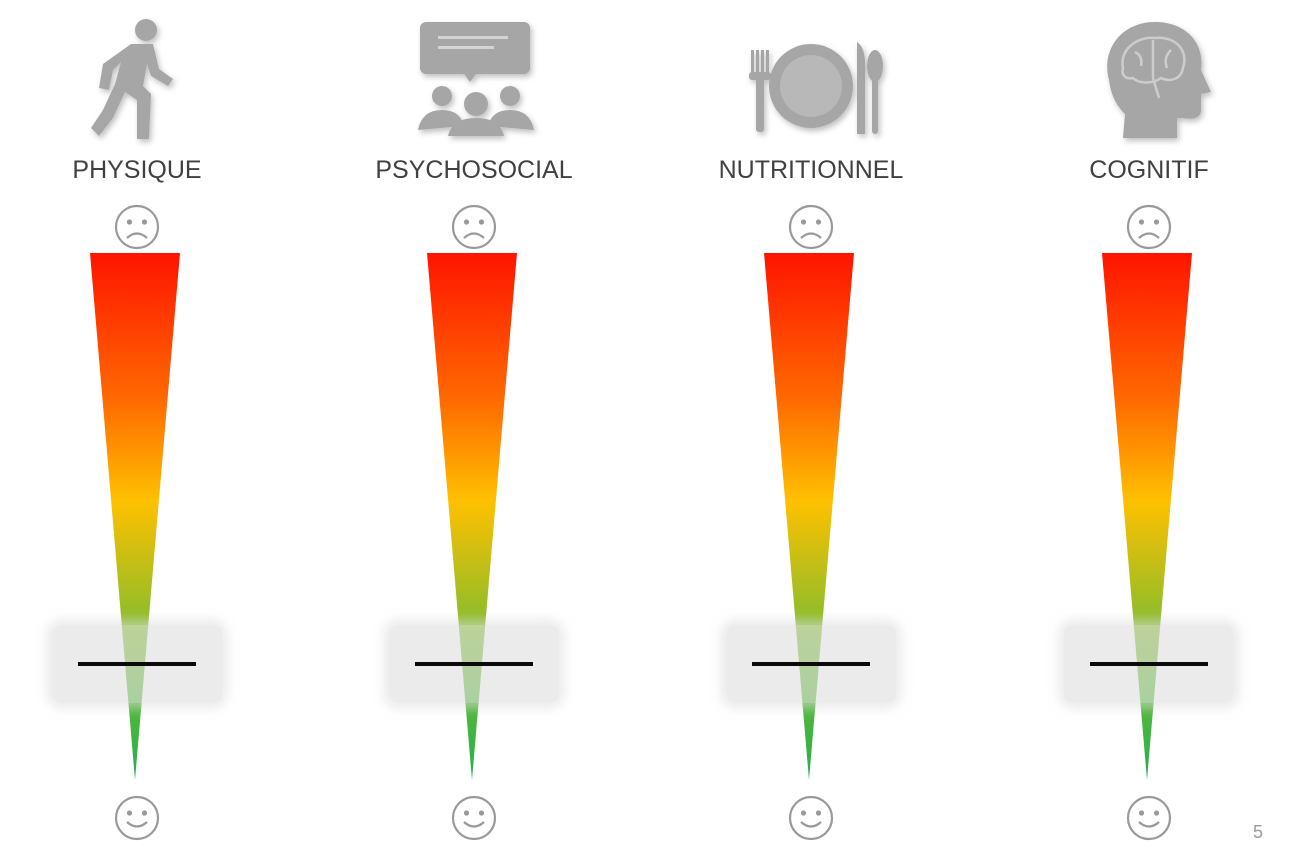 This screenshot has height=863, width=1291. What do you see at coordinates (137, 170) in the screenshot?
I see `dimension-label: PHYSIQUE` at bounding box center [137, 170].